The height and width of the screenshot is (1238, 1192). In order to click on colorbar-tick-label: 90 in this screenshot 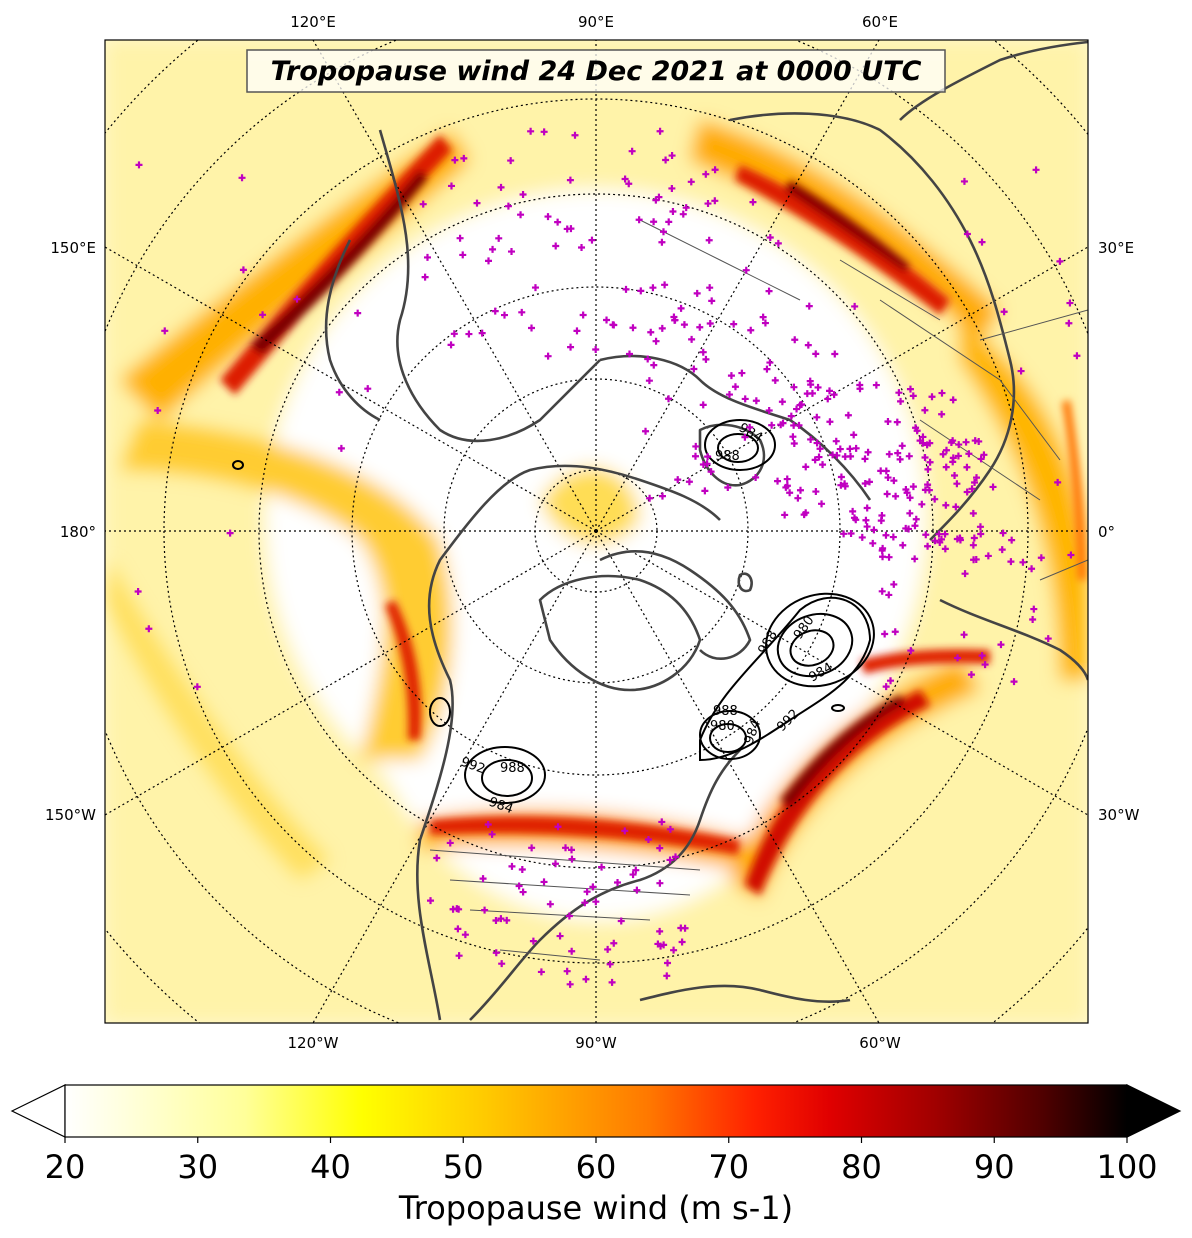, I will do `click(994, 1167)`.